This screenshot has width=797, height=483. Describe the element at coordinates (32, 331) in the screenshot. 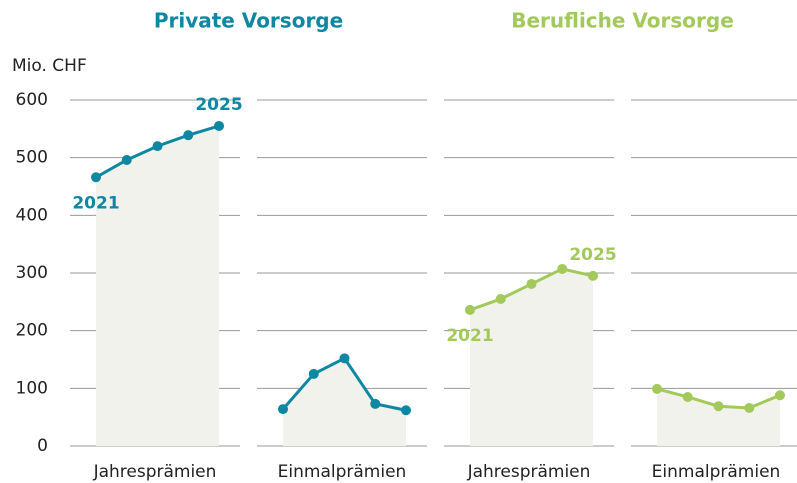

I see `y-tick-label: 200` at that location.